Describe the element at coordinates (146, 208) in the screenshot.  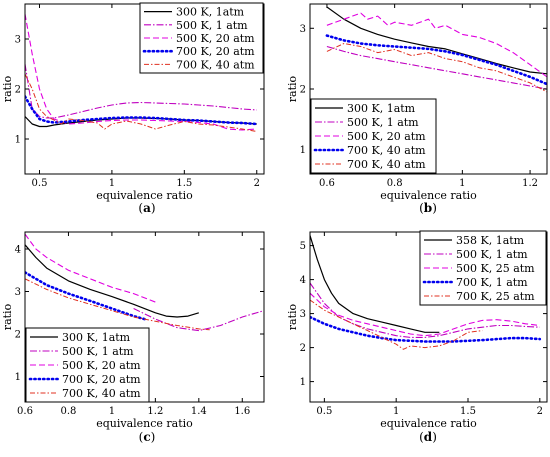
I see `panel-caption: (a)` at that location.